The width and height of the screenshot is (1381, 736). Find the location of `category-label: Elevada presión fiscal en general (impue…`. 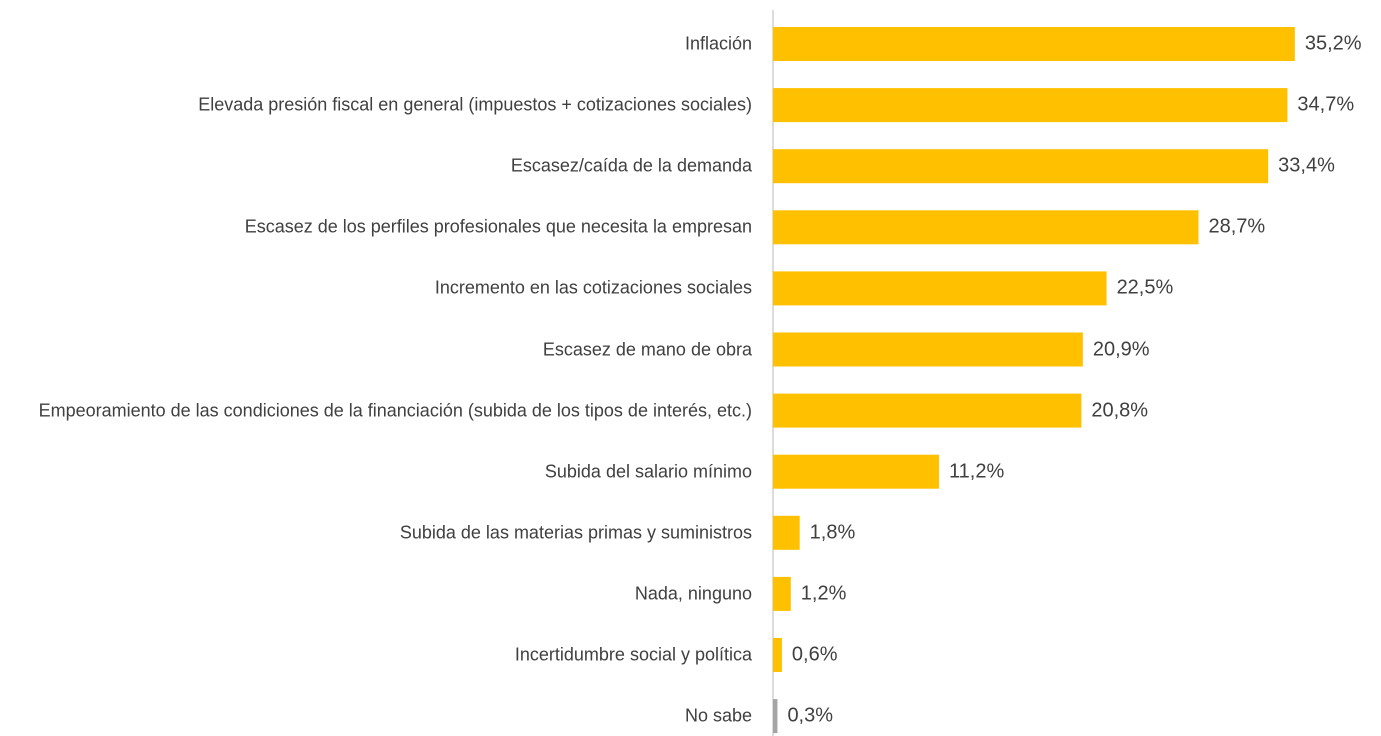

category-label: Elevada presión fiscal en general (impue… is located at coordinates (475, 104).